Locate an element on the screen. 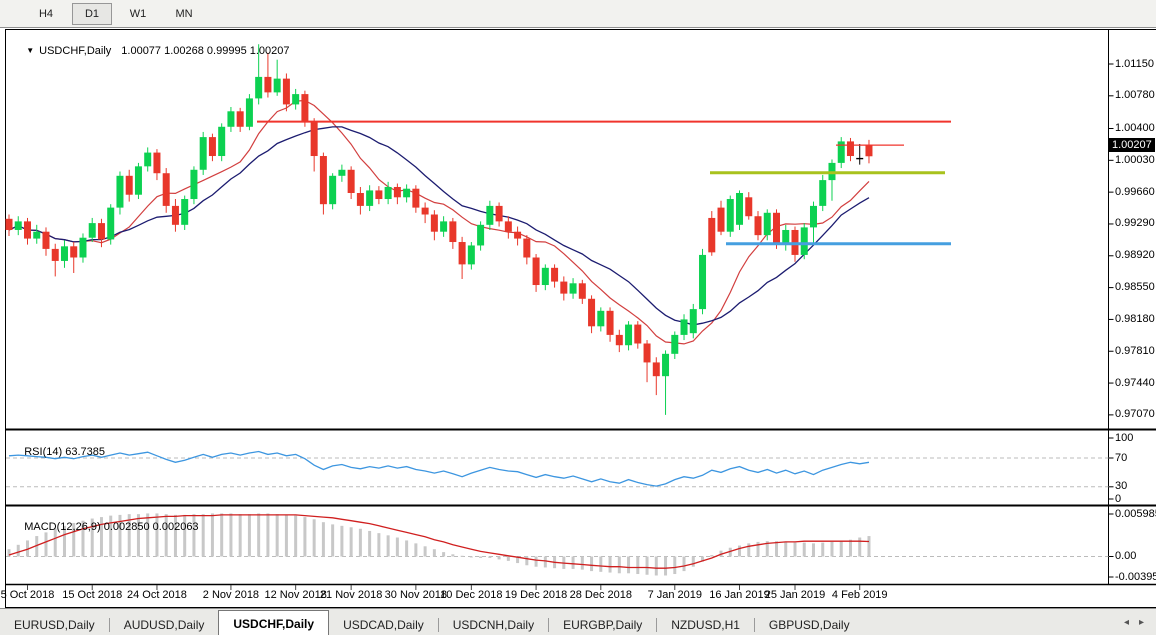 This screenshot has height=635, width=1156. rsi-axis-label: 70 is located at coordinates (1121, 457).